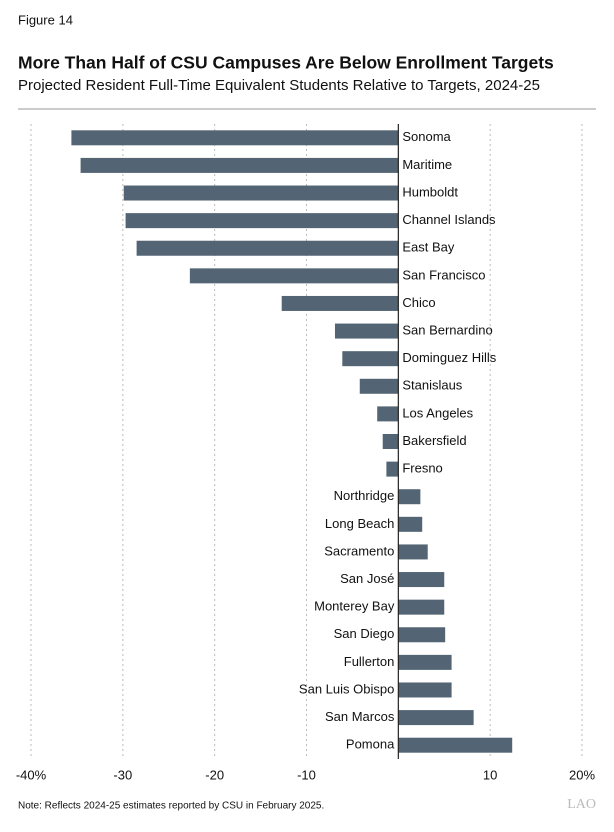  I want to click on category-label: Stanislaus, so click(432, 385).